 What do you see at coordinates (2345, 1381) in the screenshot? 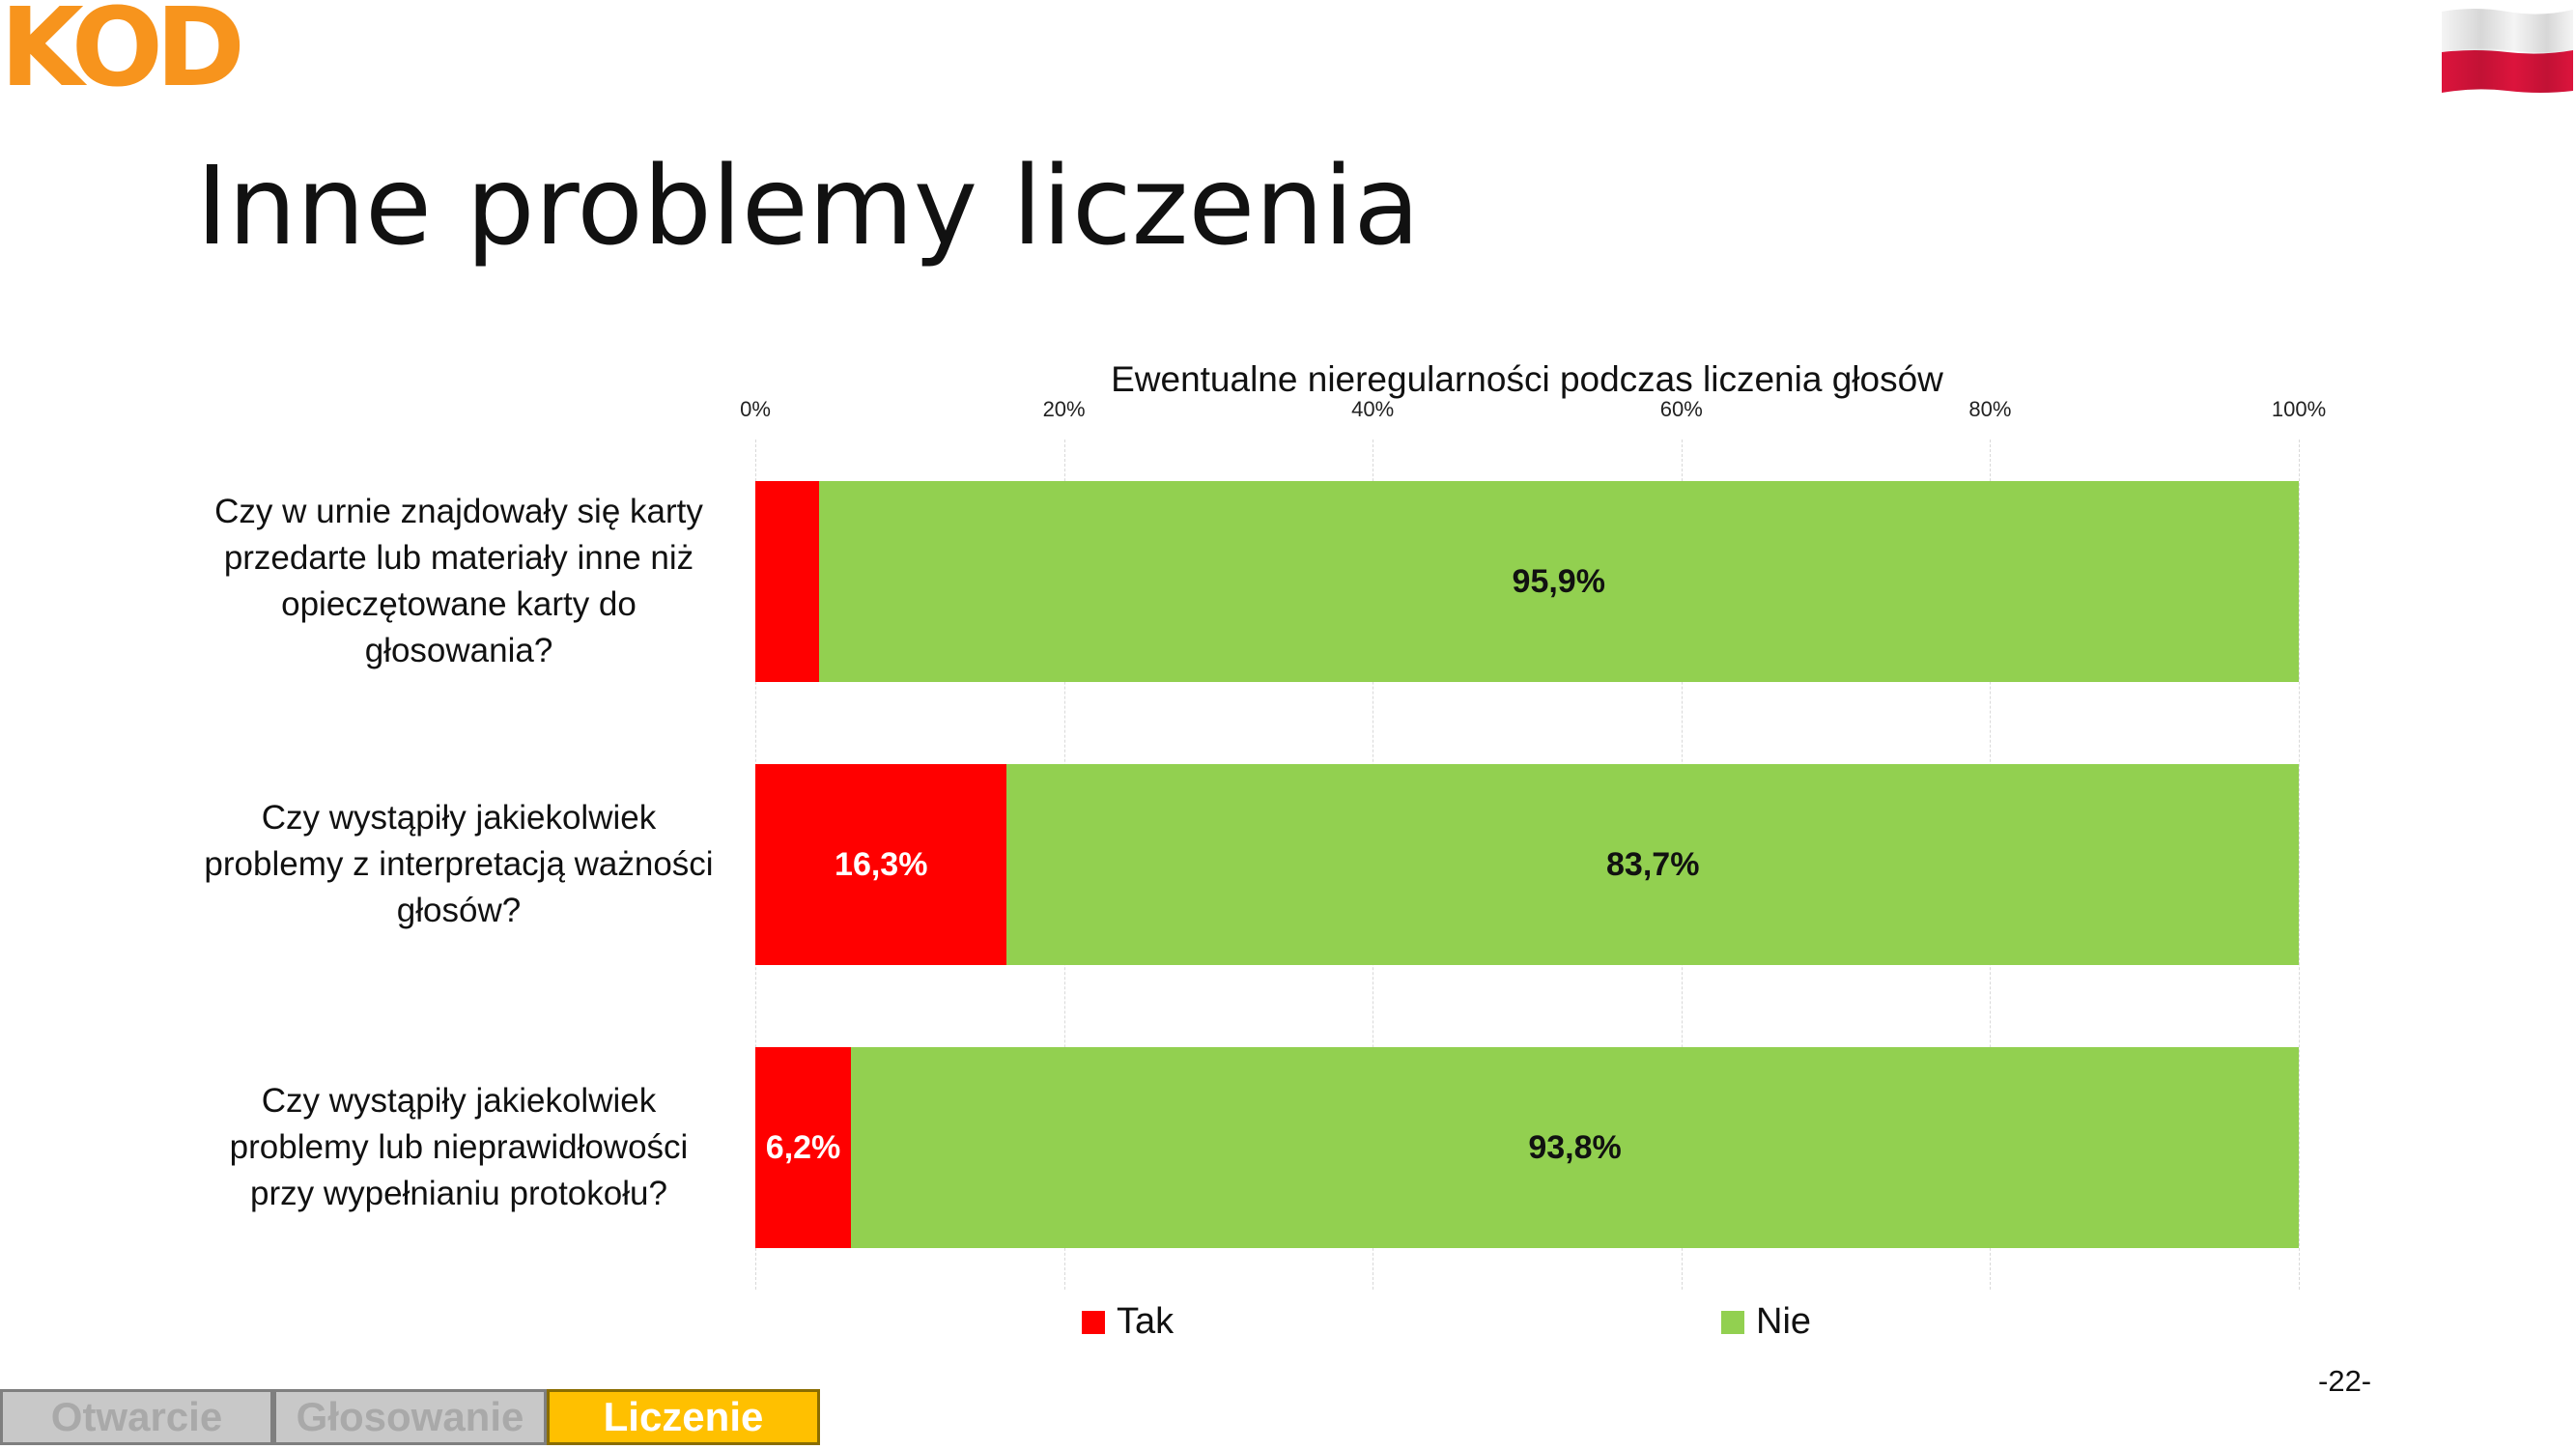
I see `page-number: -22-` at bounding box center [2345, 1381].